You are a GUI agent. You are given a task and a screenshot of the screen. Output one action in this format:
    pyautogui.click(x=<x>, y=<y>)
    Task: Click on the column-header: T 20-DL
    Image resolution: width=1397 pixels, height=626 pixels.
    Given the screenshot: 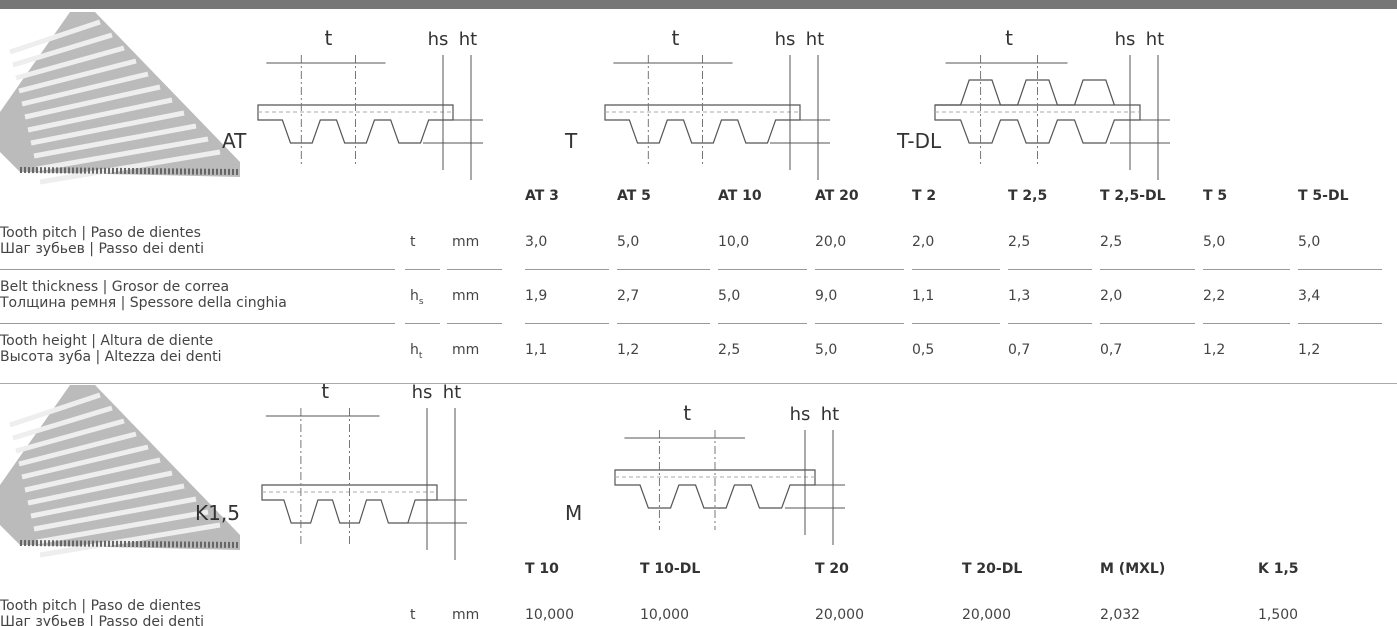 What is the action you would take?
    pyautogui.click(x=992, y=569)
    